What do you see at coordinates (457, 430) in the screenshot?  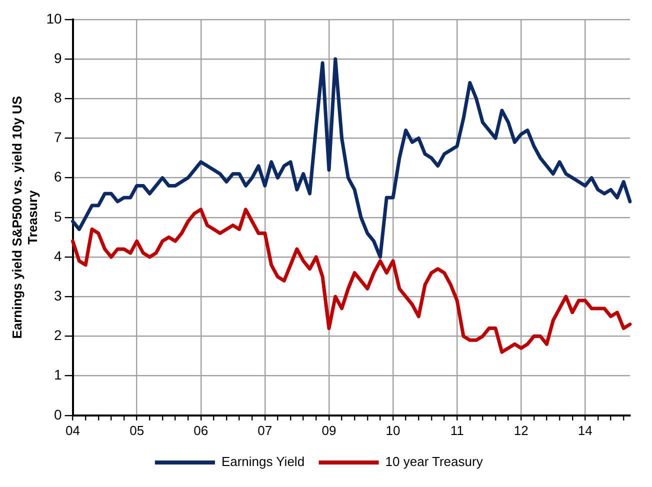 I see `x-tick-label: 11` at bounding box center [457, 430].